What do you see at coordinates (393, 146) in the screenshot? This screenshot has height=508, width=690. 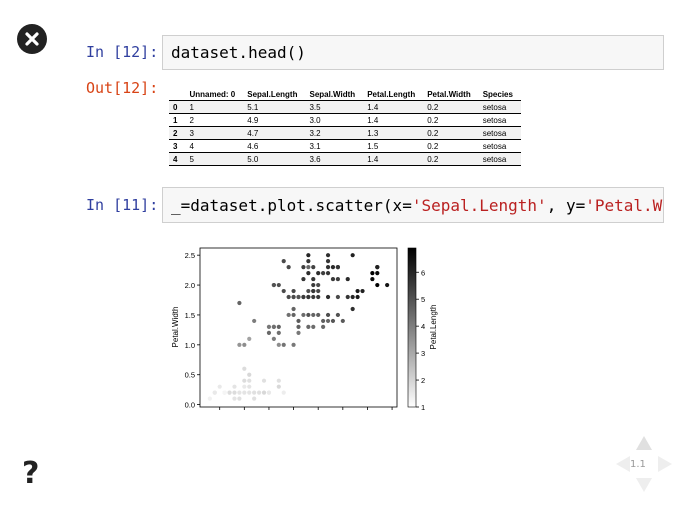 I see `table-cell: 1.5` at bounding box center [393, 146].